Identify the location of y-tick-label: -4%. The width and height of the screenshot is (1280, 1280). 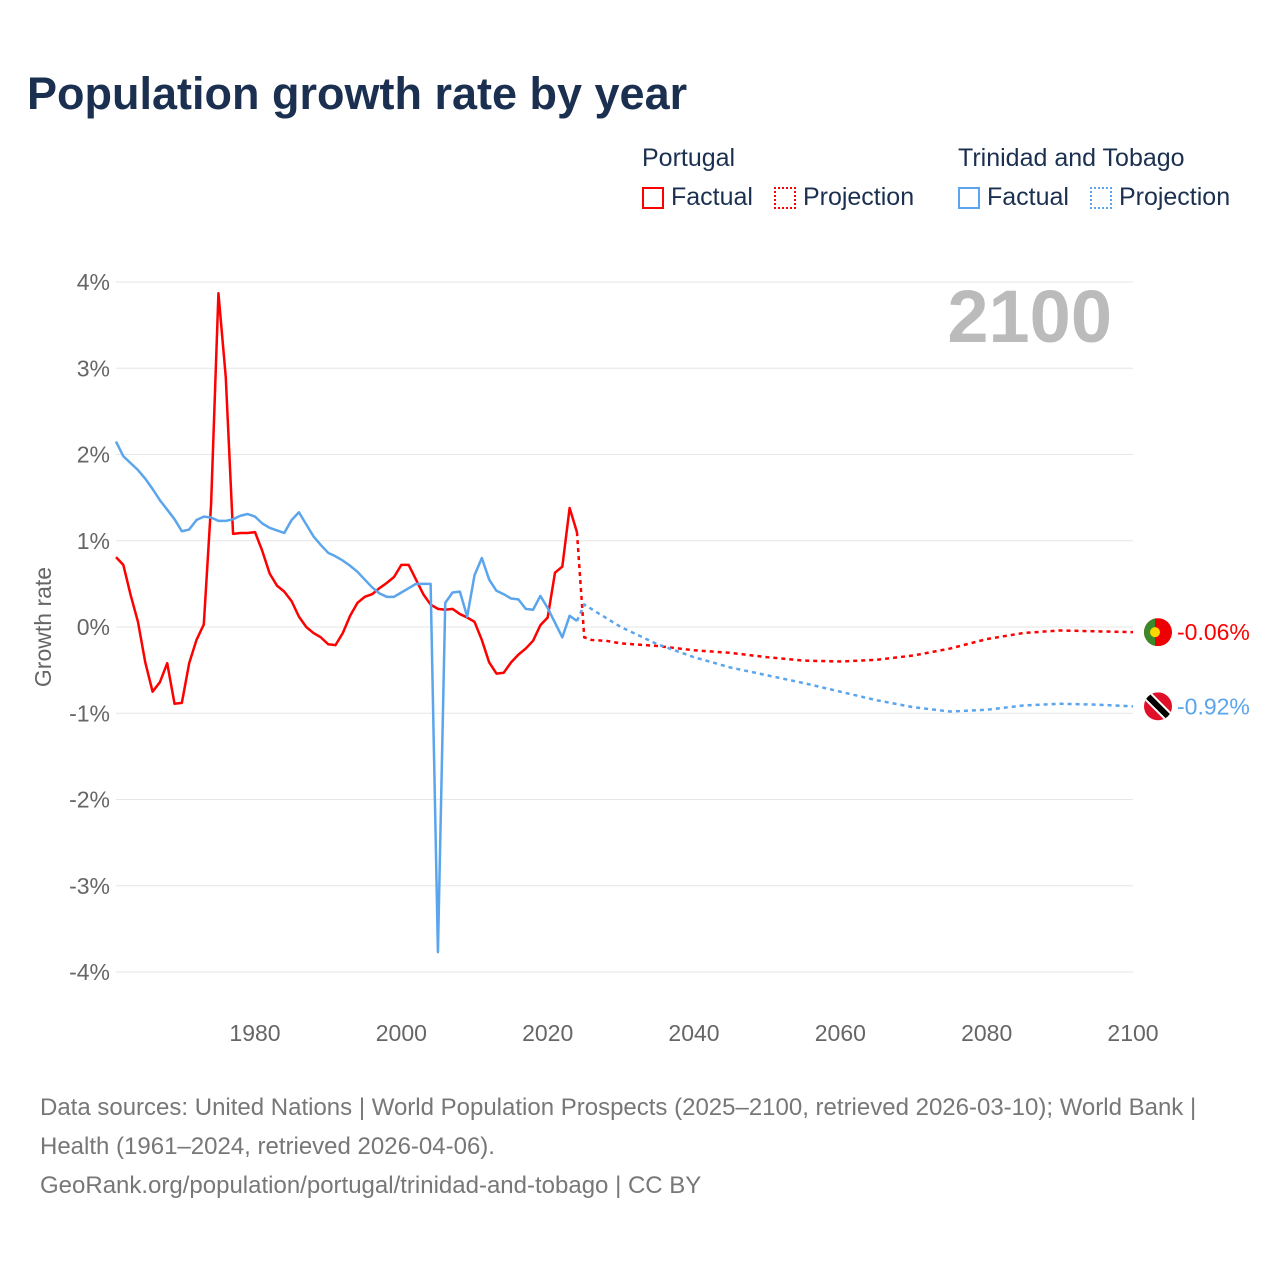
(89, 972).